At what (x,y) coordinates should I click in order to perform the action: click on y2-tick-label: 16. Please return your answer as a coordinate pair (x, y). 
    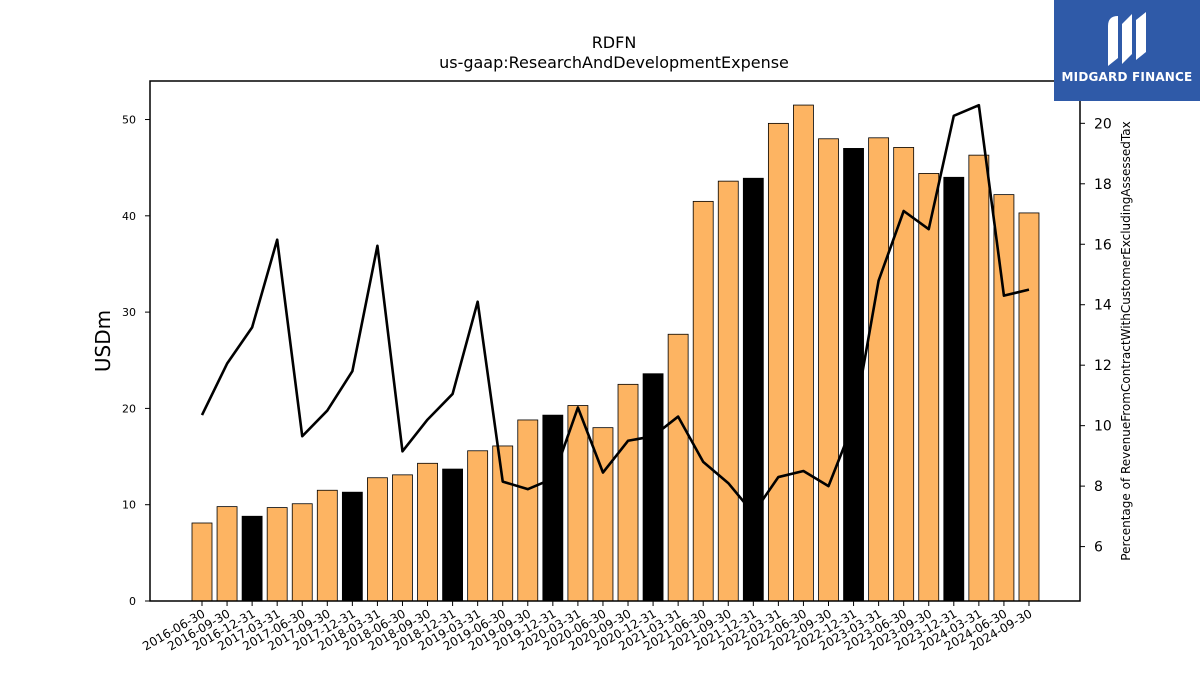
    Looking at the image, I should click on (1103, 245).